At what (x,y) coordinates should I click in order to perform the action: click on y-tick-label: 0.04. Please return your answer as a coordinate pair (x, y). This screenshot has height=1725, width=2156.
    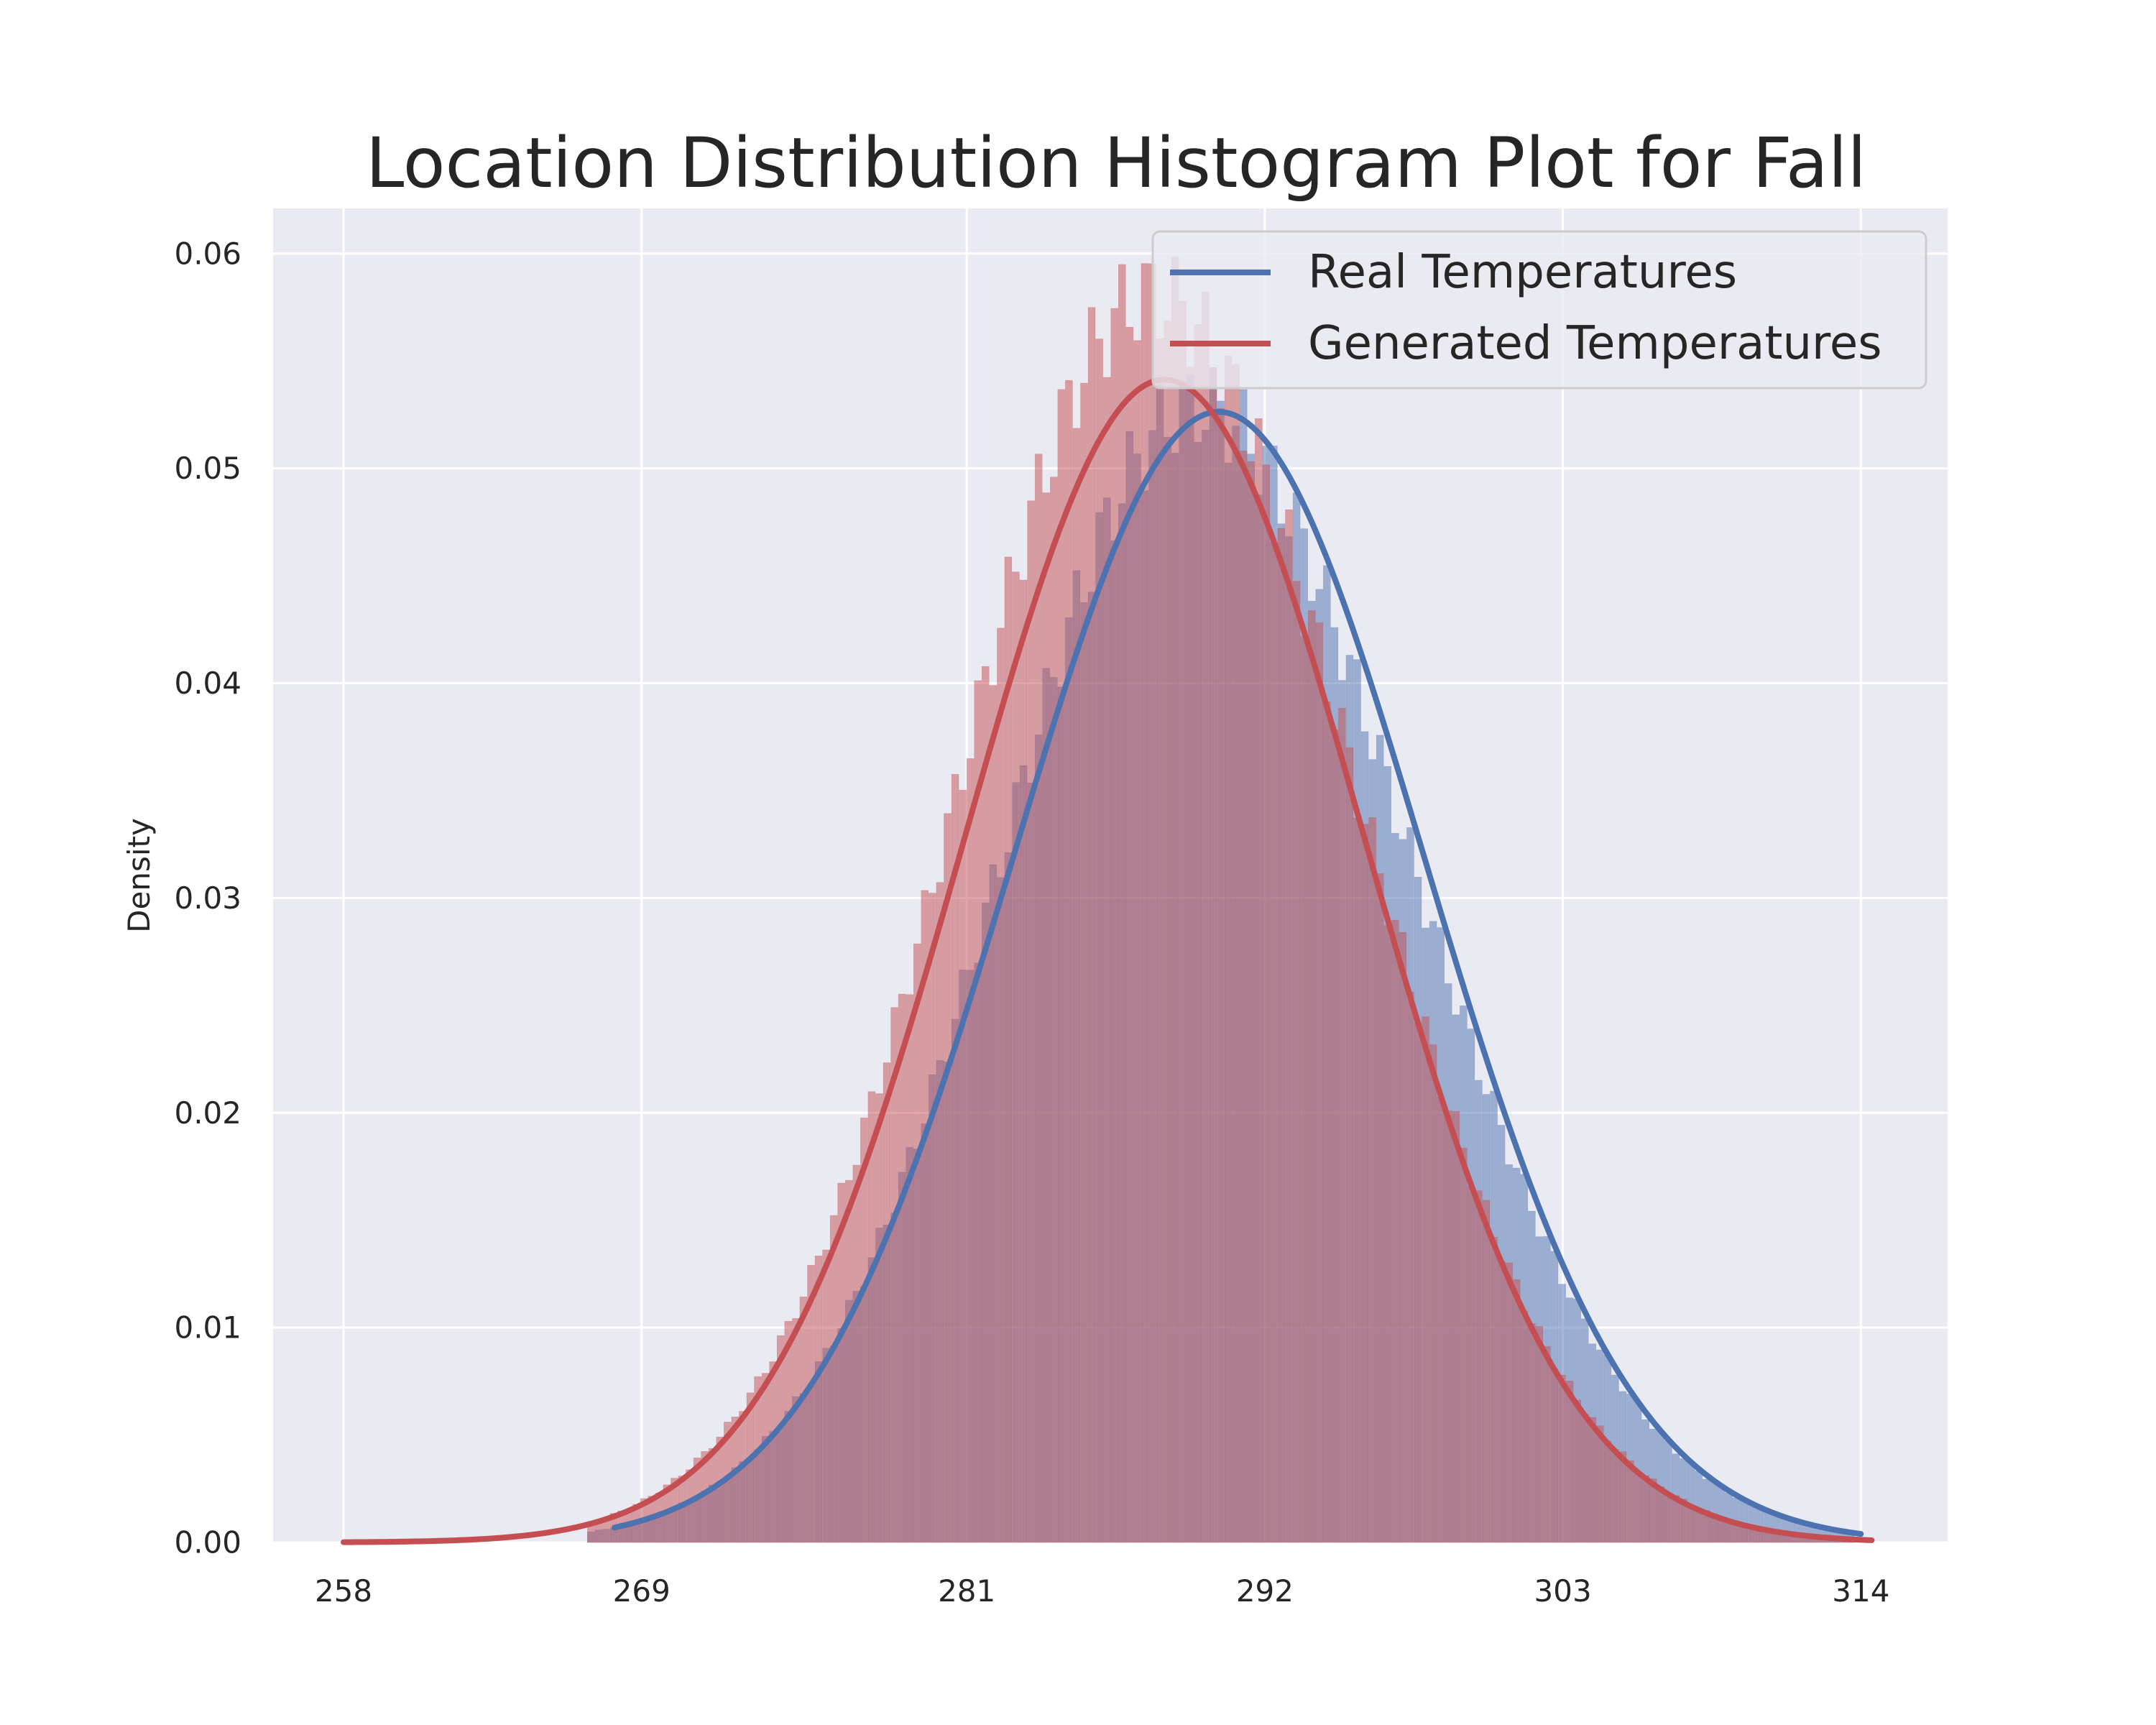
    Looking at the image, I should click on (208, 683).